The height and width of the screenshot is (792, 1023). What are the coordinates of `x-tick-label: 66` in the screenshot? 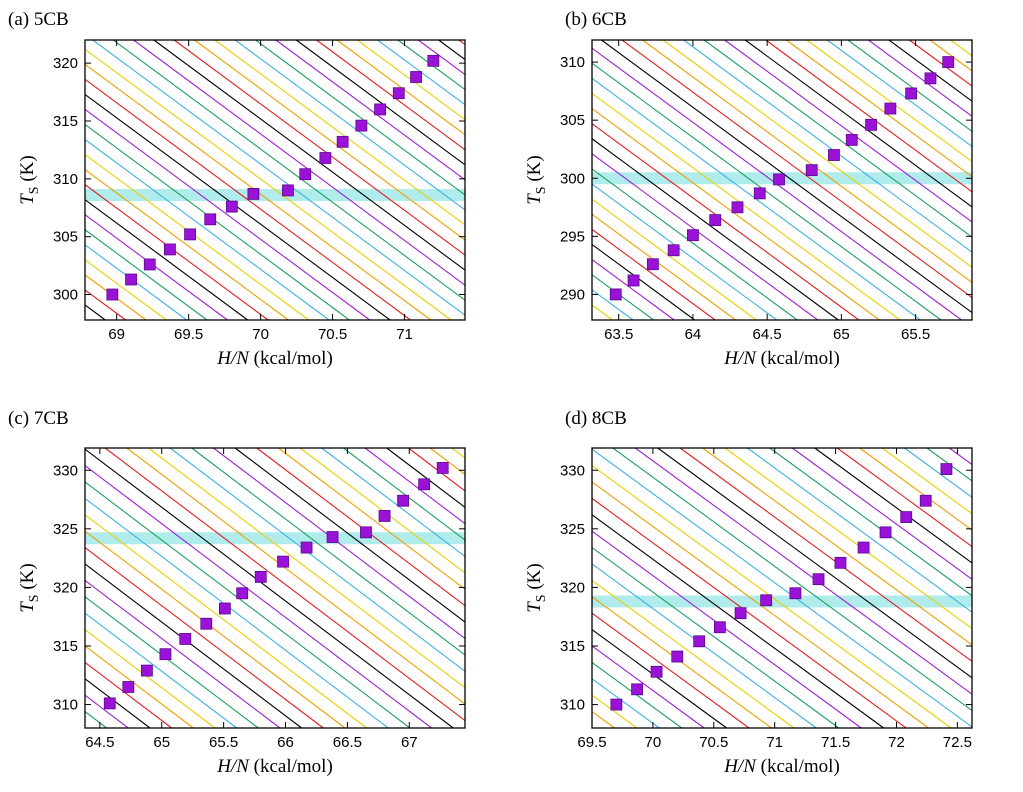 It's located at (285, 742).